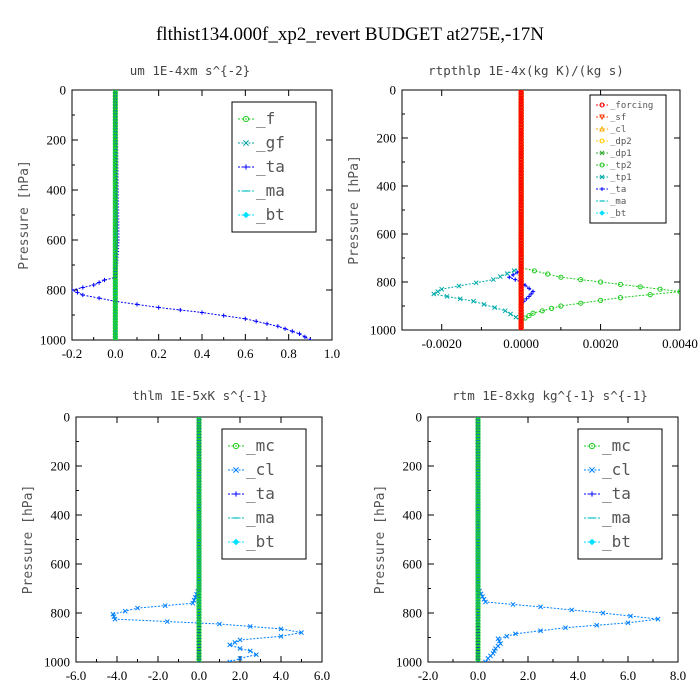  I want to click on x-tick-label: 0.0, so click(199, 675).